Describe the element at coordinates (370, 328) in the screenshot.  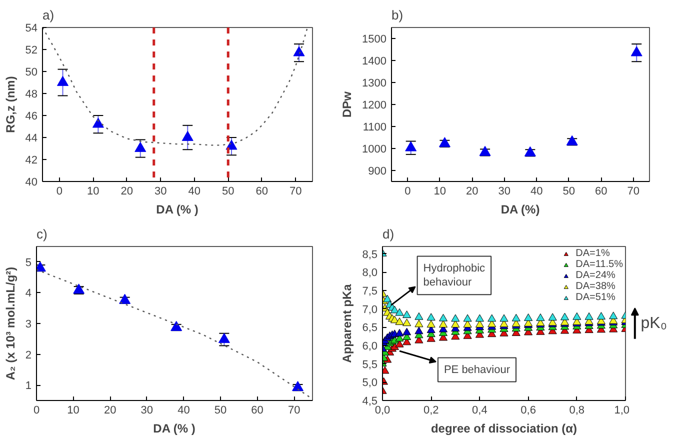
I see `y-tick-label: 6,5` at that location.